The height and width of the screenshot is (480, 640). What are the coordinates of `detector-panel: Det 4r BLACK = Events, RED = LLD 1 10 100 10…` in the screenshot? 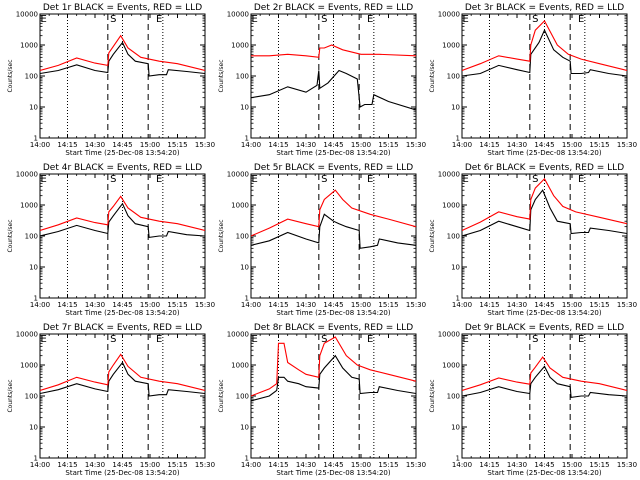 It's located at (111, 240).